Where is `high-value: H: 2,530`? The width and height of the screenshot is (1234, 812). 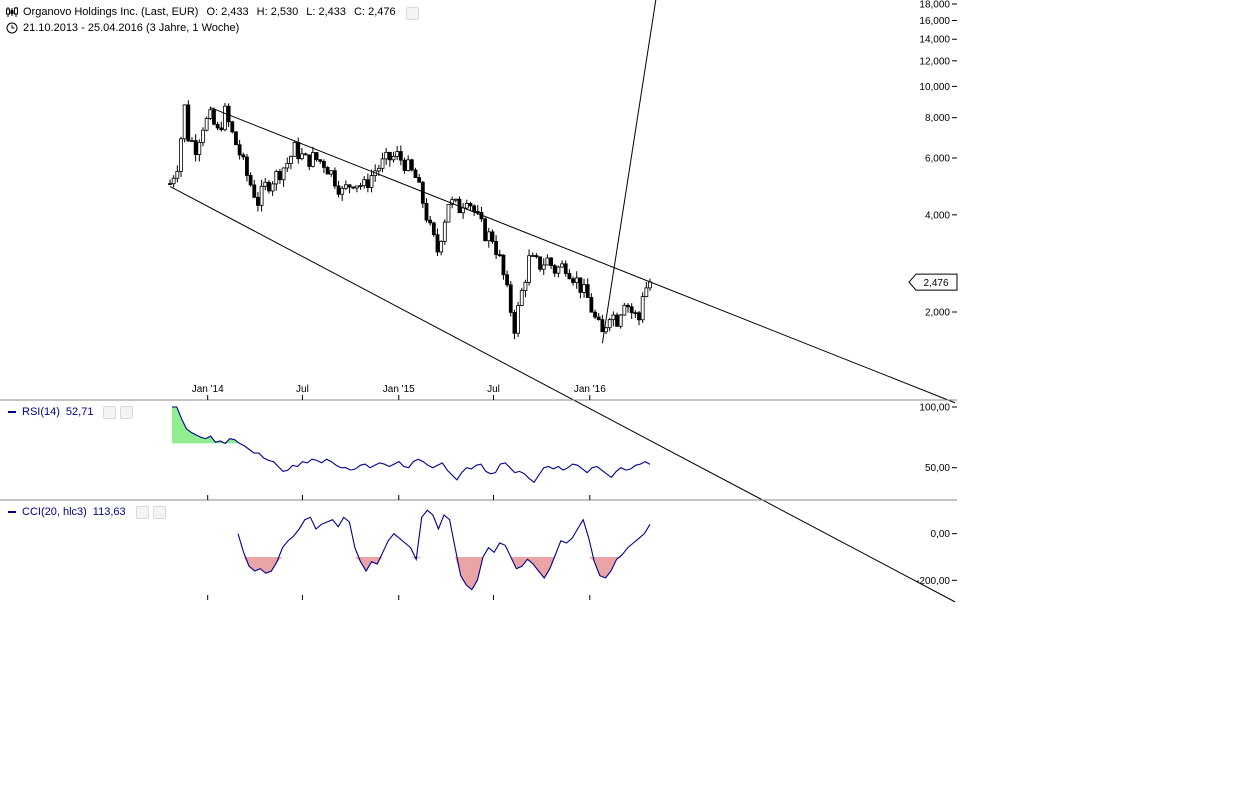 high-value: H: 2,530 is located at coordinates (277, 12).